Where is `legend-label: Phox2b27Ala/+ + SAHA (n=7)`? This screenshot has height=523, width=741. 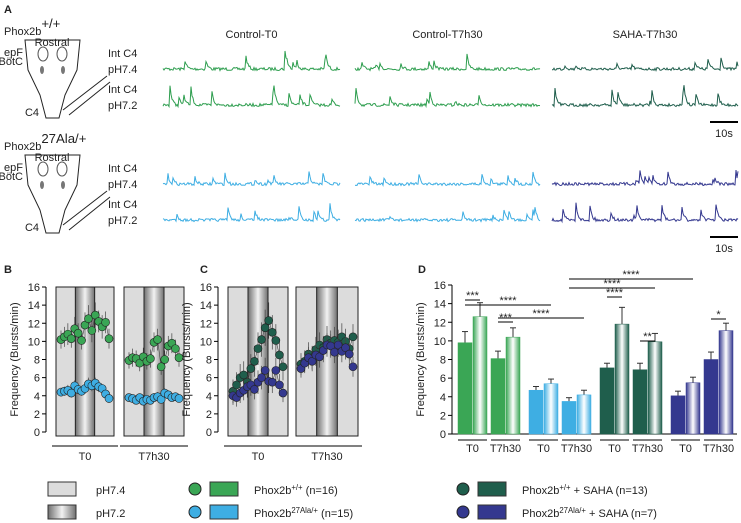
legend-label: Phox2b27Ala/+ + SAHA (n=7) is located at coordinates (589, 513).